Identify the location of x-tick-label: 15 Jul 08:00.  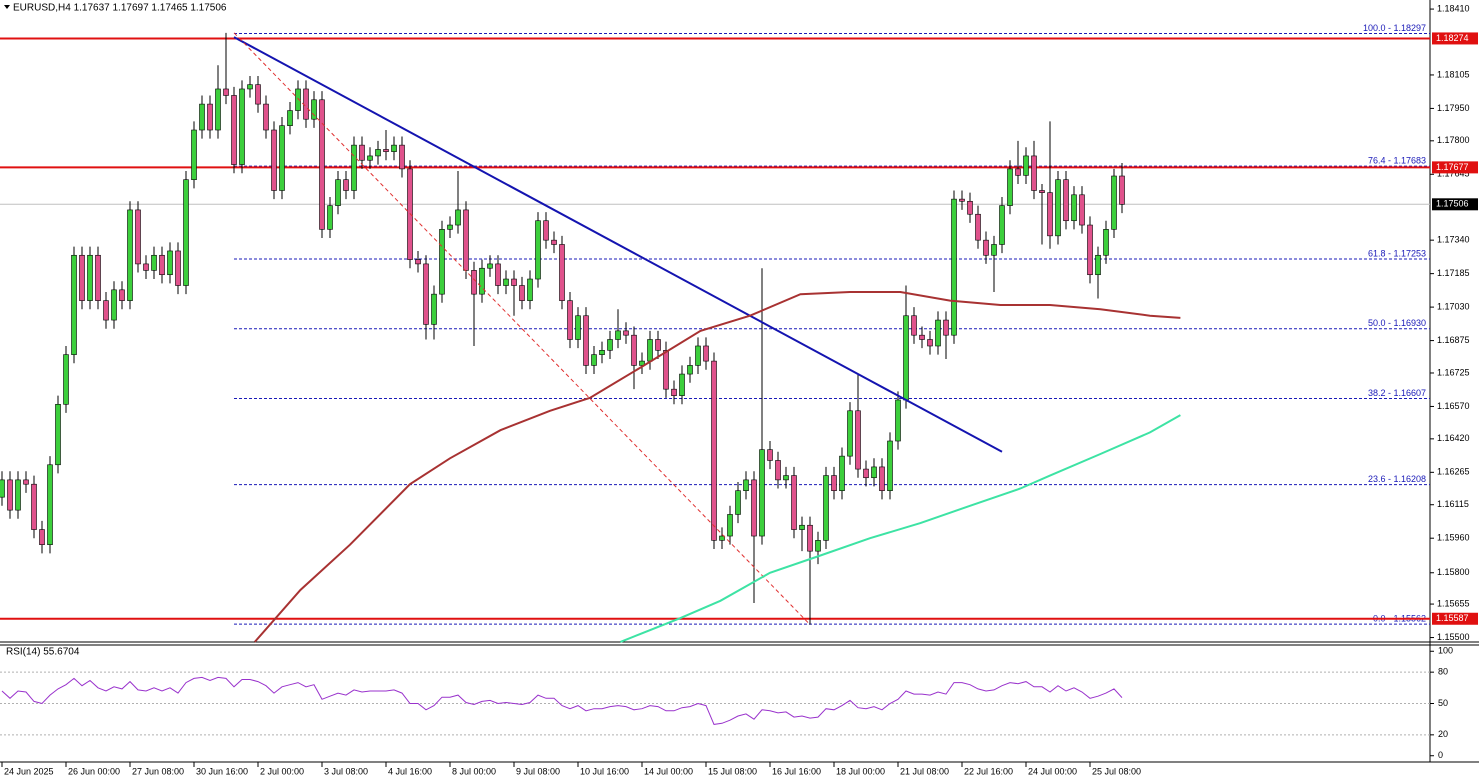
(732, 771).